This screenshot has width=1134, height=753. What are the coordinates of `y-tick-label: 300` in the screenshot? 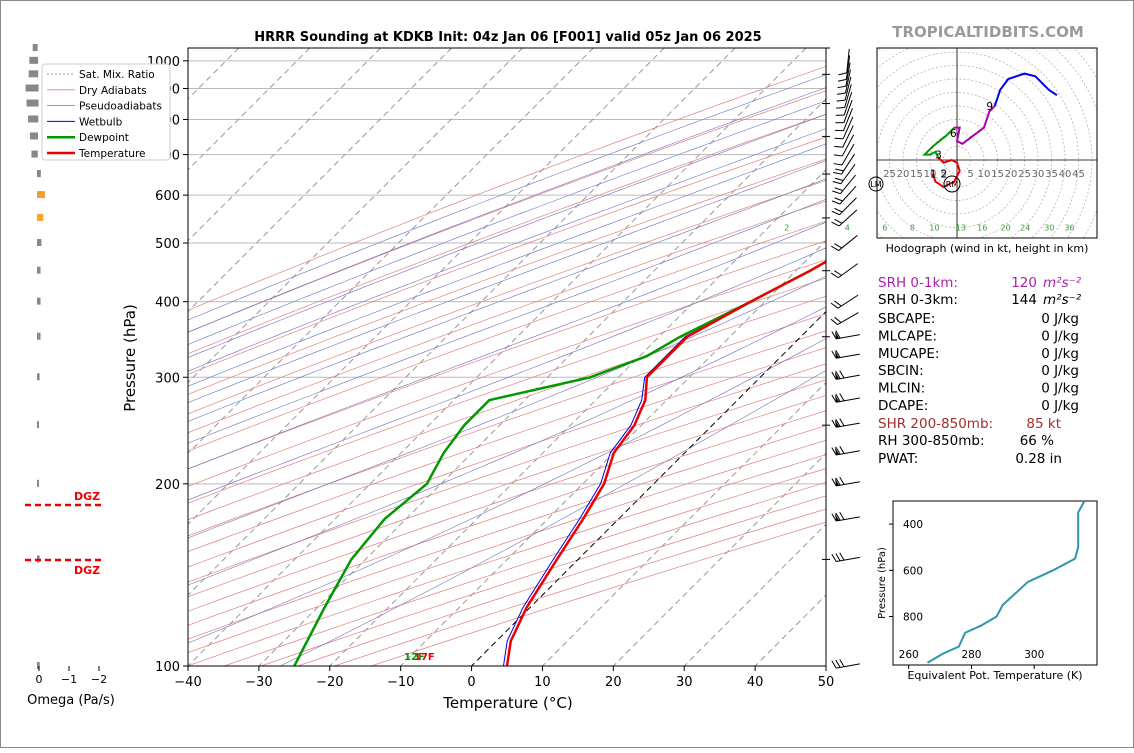 It's located at (167, 378).